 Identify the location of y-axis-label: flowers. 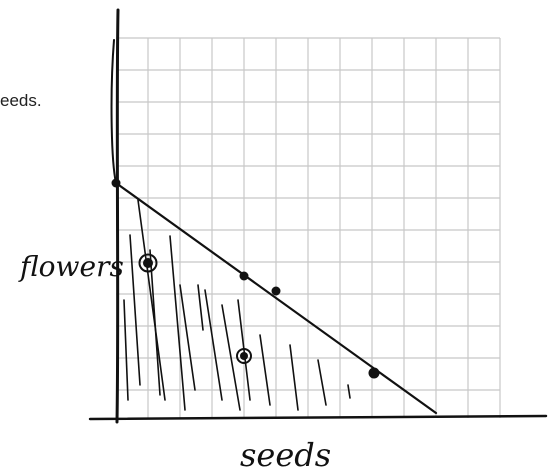
(71, 266).